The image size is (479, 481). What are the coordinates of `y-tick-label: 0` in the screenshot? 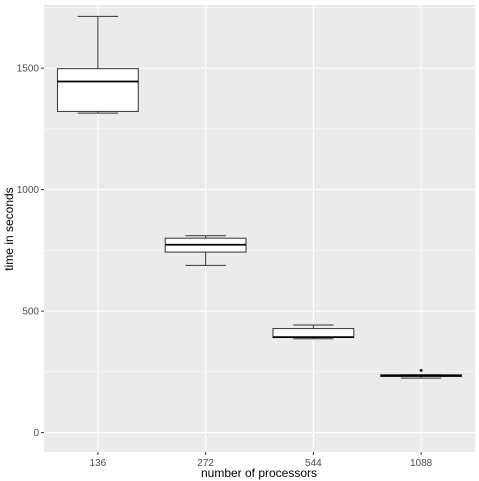 It's located at (36, 433).